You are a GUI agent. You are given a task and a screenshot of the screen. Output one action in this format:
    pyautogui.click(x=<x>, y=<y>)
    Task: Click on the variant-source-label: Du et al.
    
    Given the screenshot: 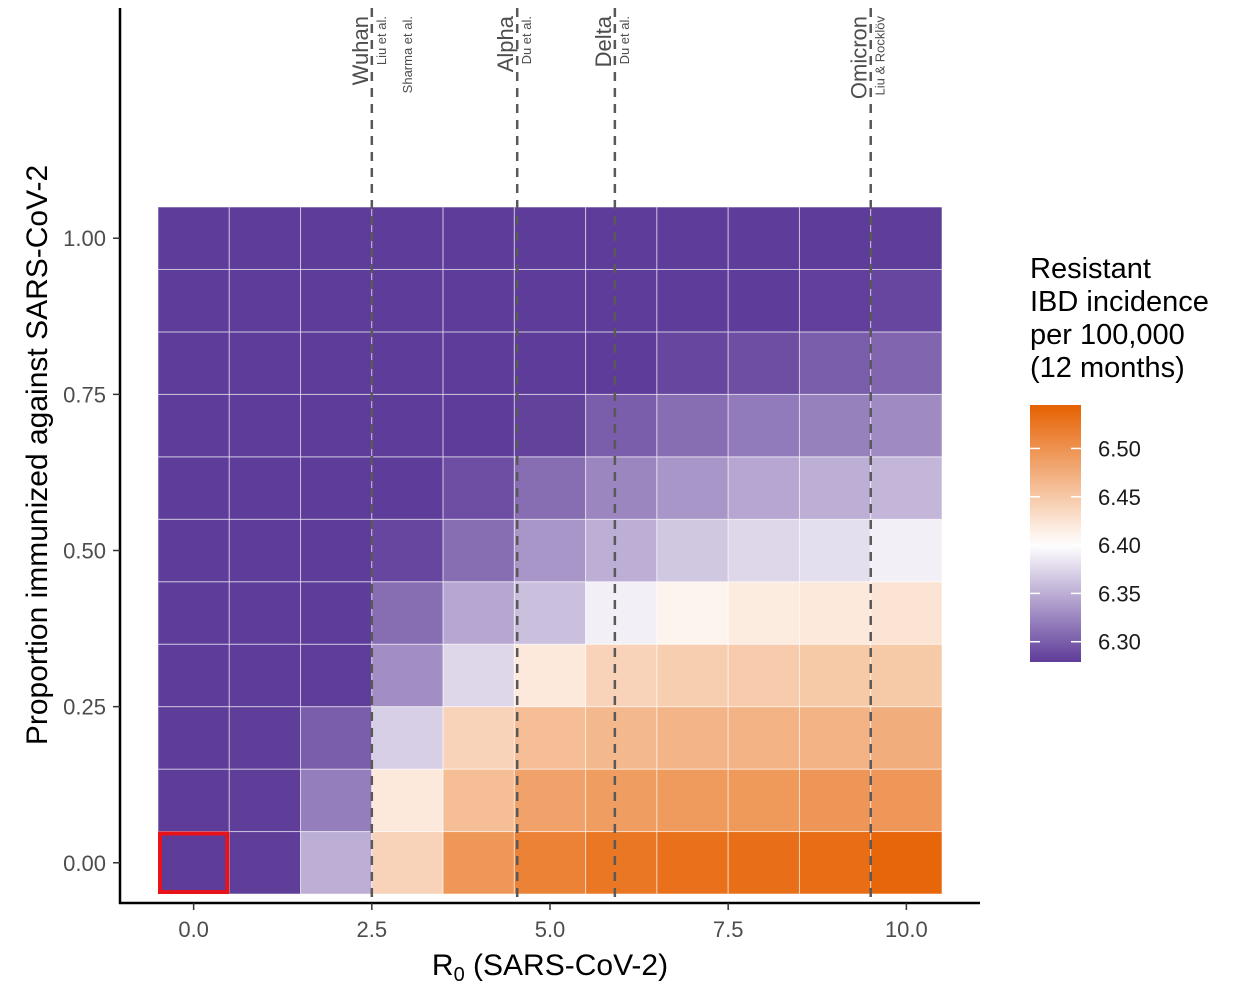 What is the action you would take?
    pyautogui.click(x=624, y=40)
    